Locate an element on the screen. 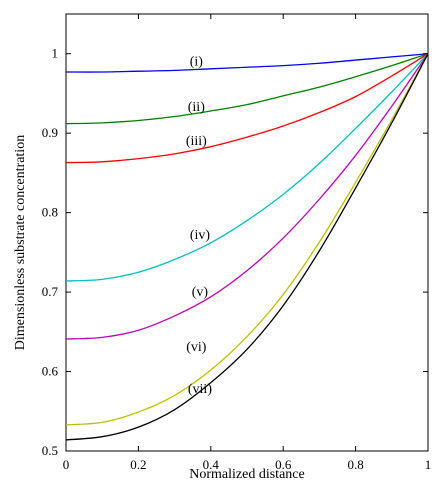 Image resolution: width=446 pixels, height=500 pixels. y-tick-label: 0.7 is located at coordinates (50, 291).